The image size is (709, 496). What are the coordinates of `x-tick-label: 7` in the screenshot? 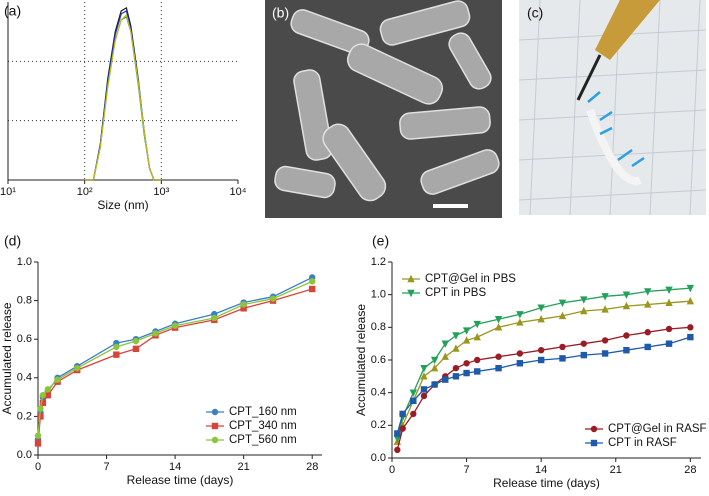 It's located at (467, 470).